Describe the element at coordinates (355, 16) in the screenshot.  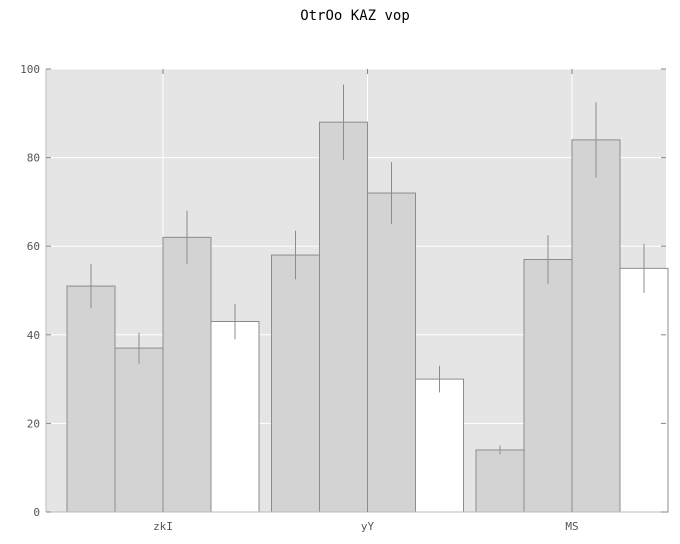
I see `chart-title: OtrOo KAZ vop` at that location.